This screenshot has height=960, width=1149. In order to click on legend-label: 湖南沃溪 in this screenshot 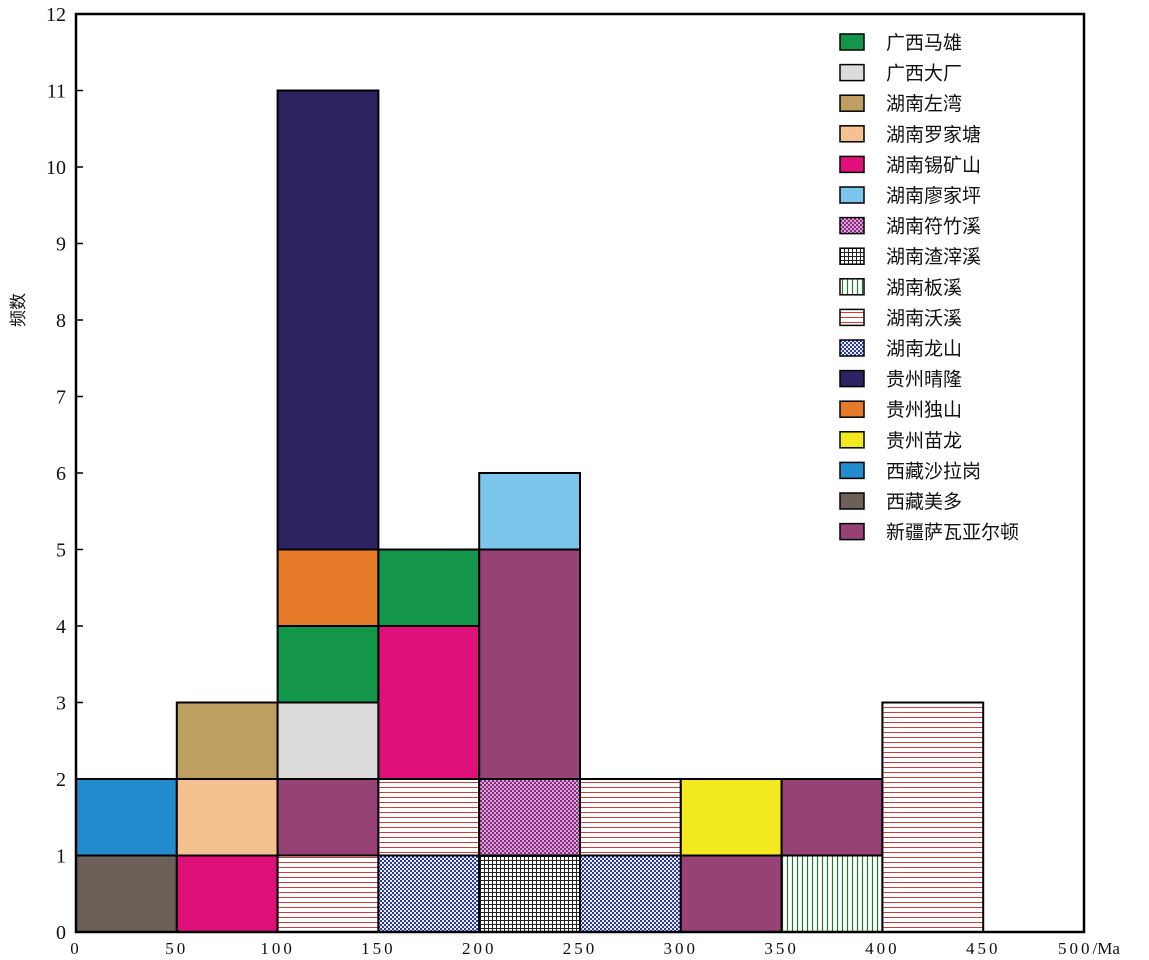, I will do `click(924, 318)`.